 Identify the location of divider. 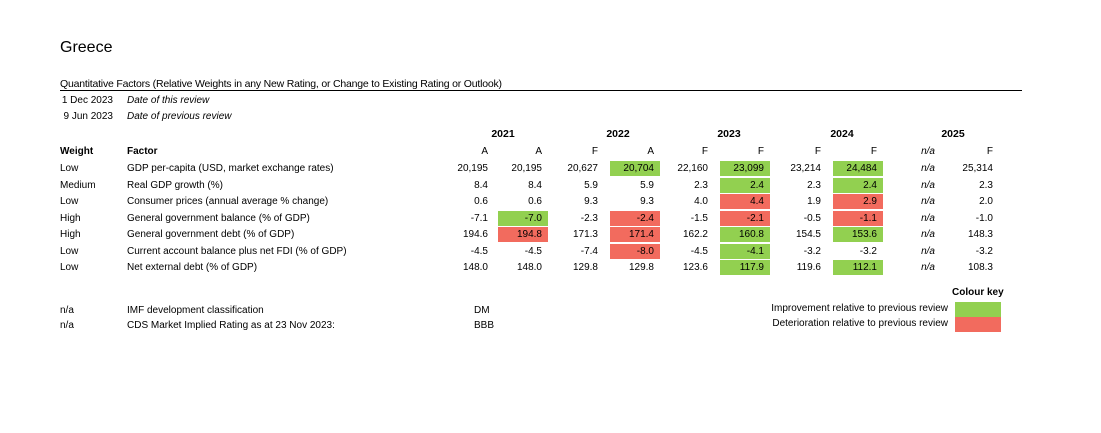
(541, 90).